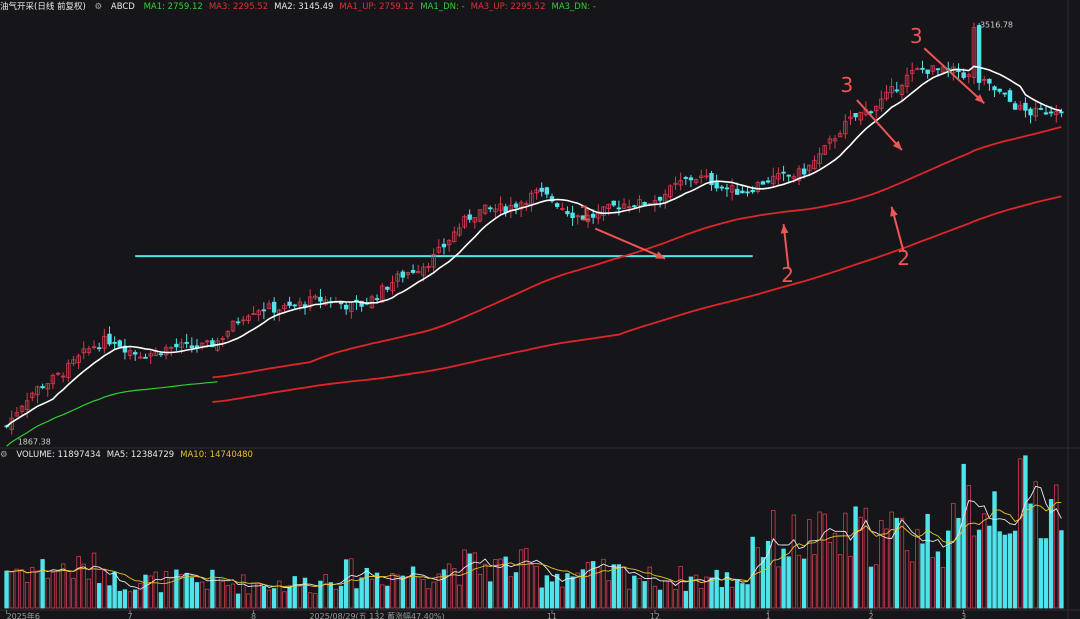 The height and width of the screenshot is (619, 1080). I want to click on x-tick-label: 11, so click(552, 615).